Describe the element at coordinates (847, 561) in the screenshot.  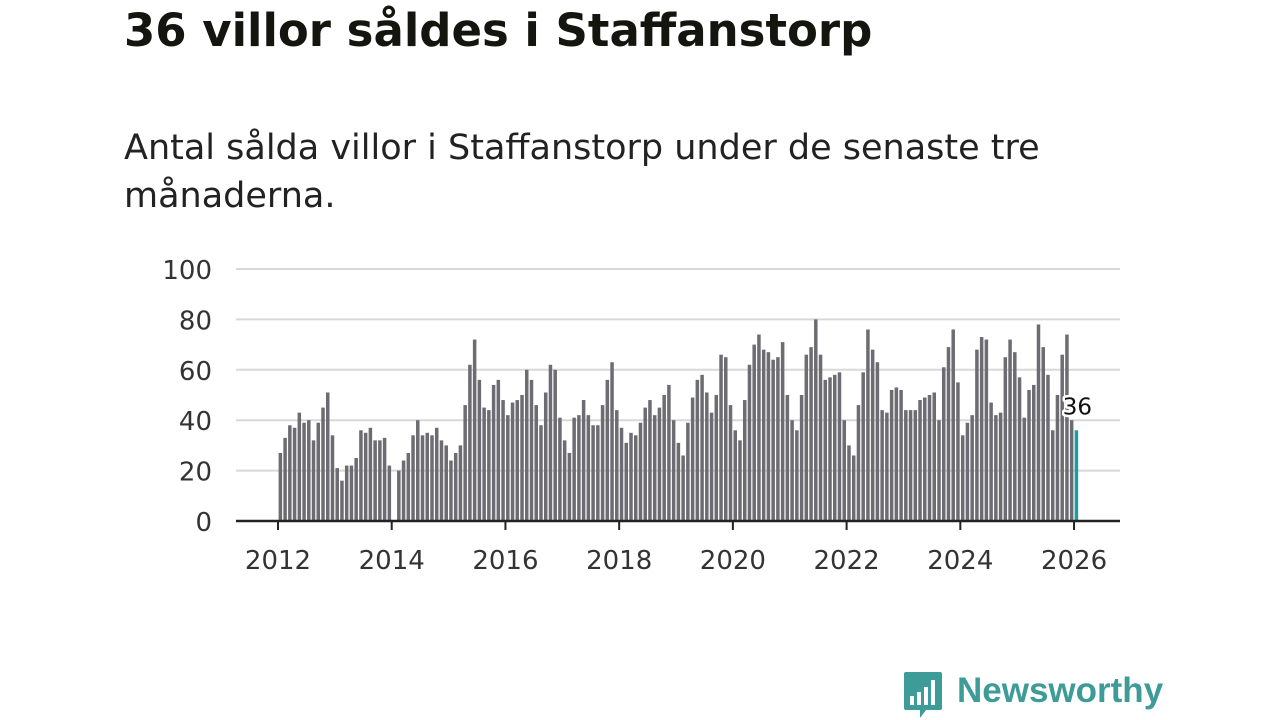
I see `x-tick-label-2022: 2022` at that location.